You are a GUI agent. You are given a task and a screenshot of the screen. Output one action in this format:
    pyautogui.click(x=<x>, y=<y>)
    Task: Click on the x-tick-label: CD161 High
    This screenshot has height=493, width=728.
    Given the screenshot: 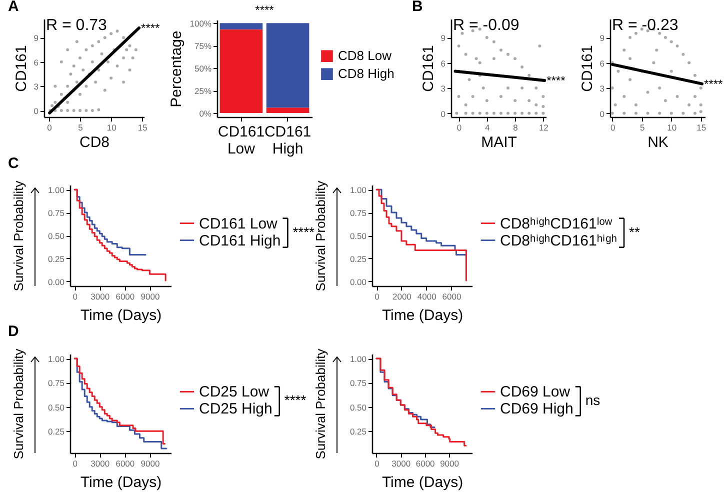 What is the action you would take?
    pyautogui.click(x=288, y=141)
    